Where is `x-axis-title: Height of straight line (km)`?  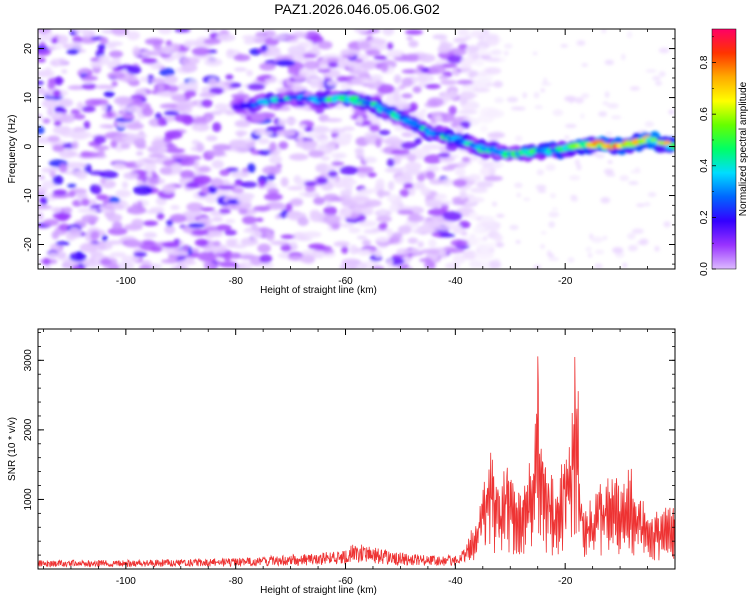 x-axis-title: Height of straight line (km) is located at coordinates (318, 590).